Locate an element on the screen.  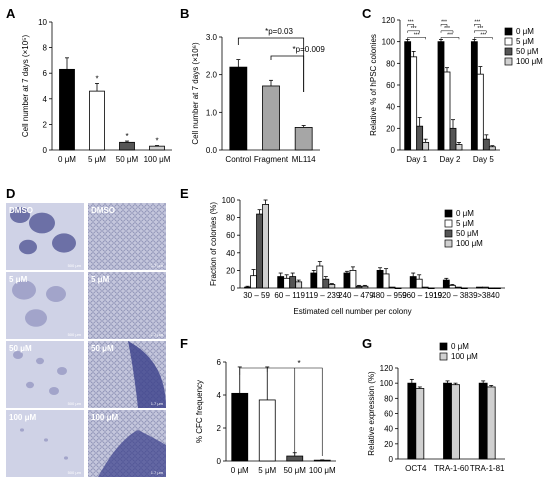
micrograph-high-mag is located at coordinates (127, 236).